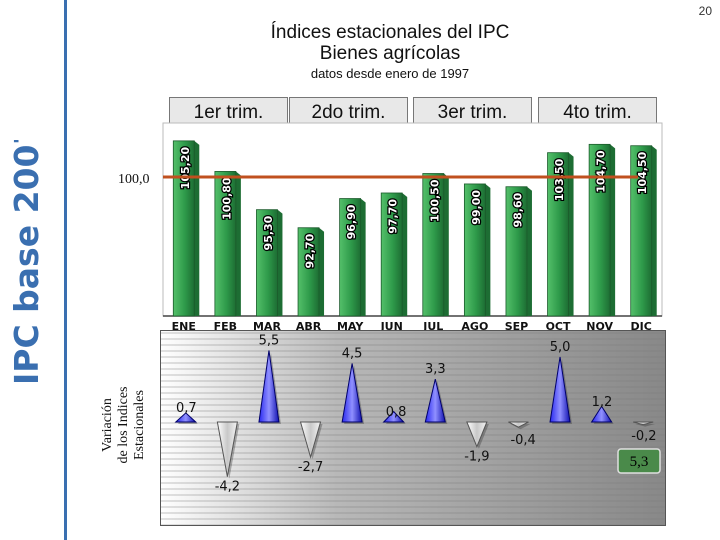  I want to click on chart-subtitle: datos desde enero de 1997, so click(390, 73).